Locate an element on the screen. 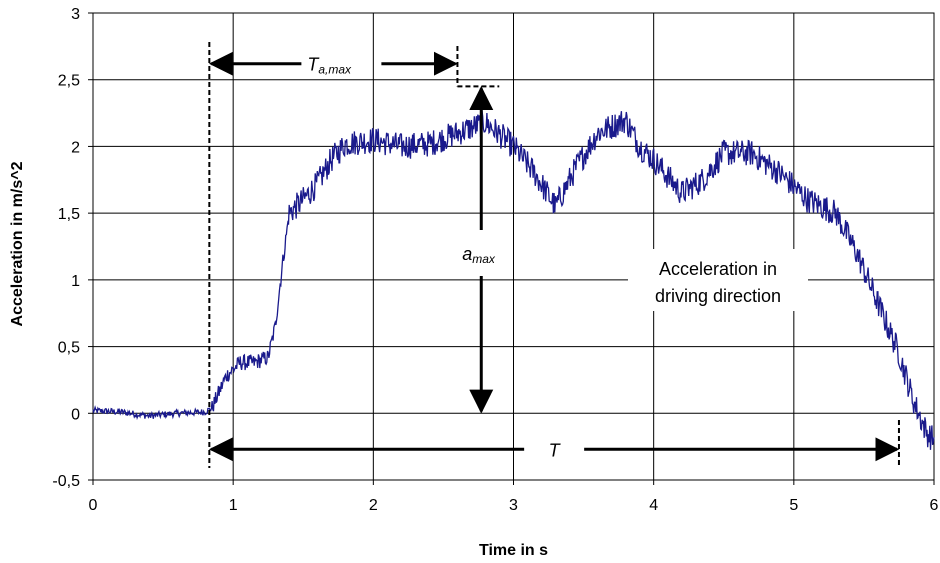 The image size is (940, 563). y-tick-label: 0 is located at coordinates (75, 414).